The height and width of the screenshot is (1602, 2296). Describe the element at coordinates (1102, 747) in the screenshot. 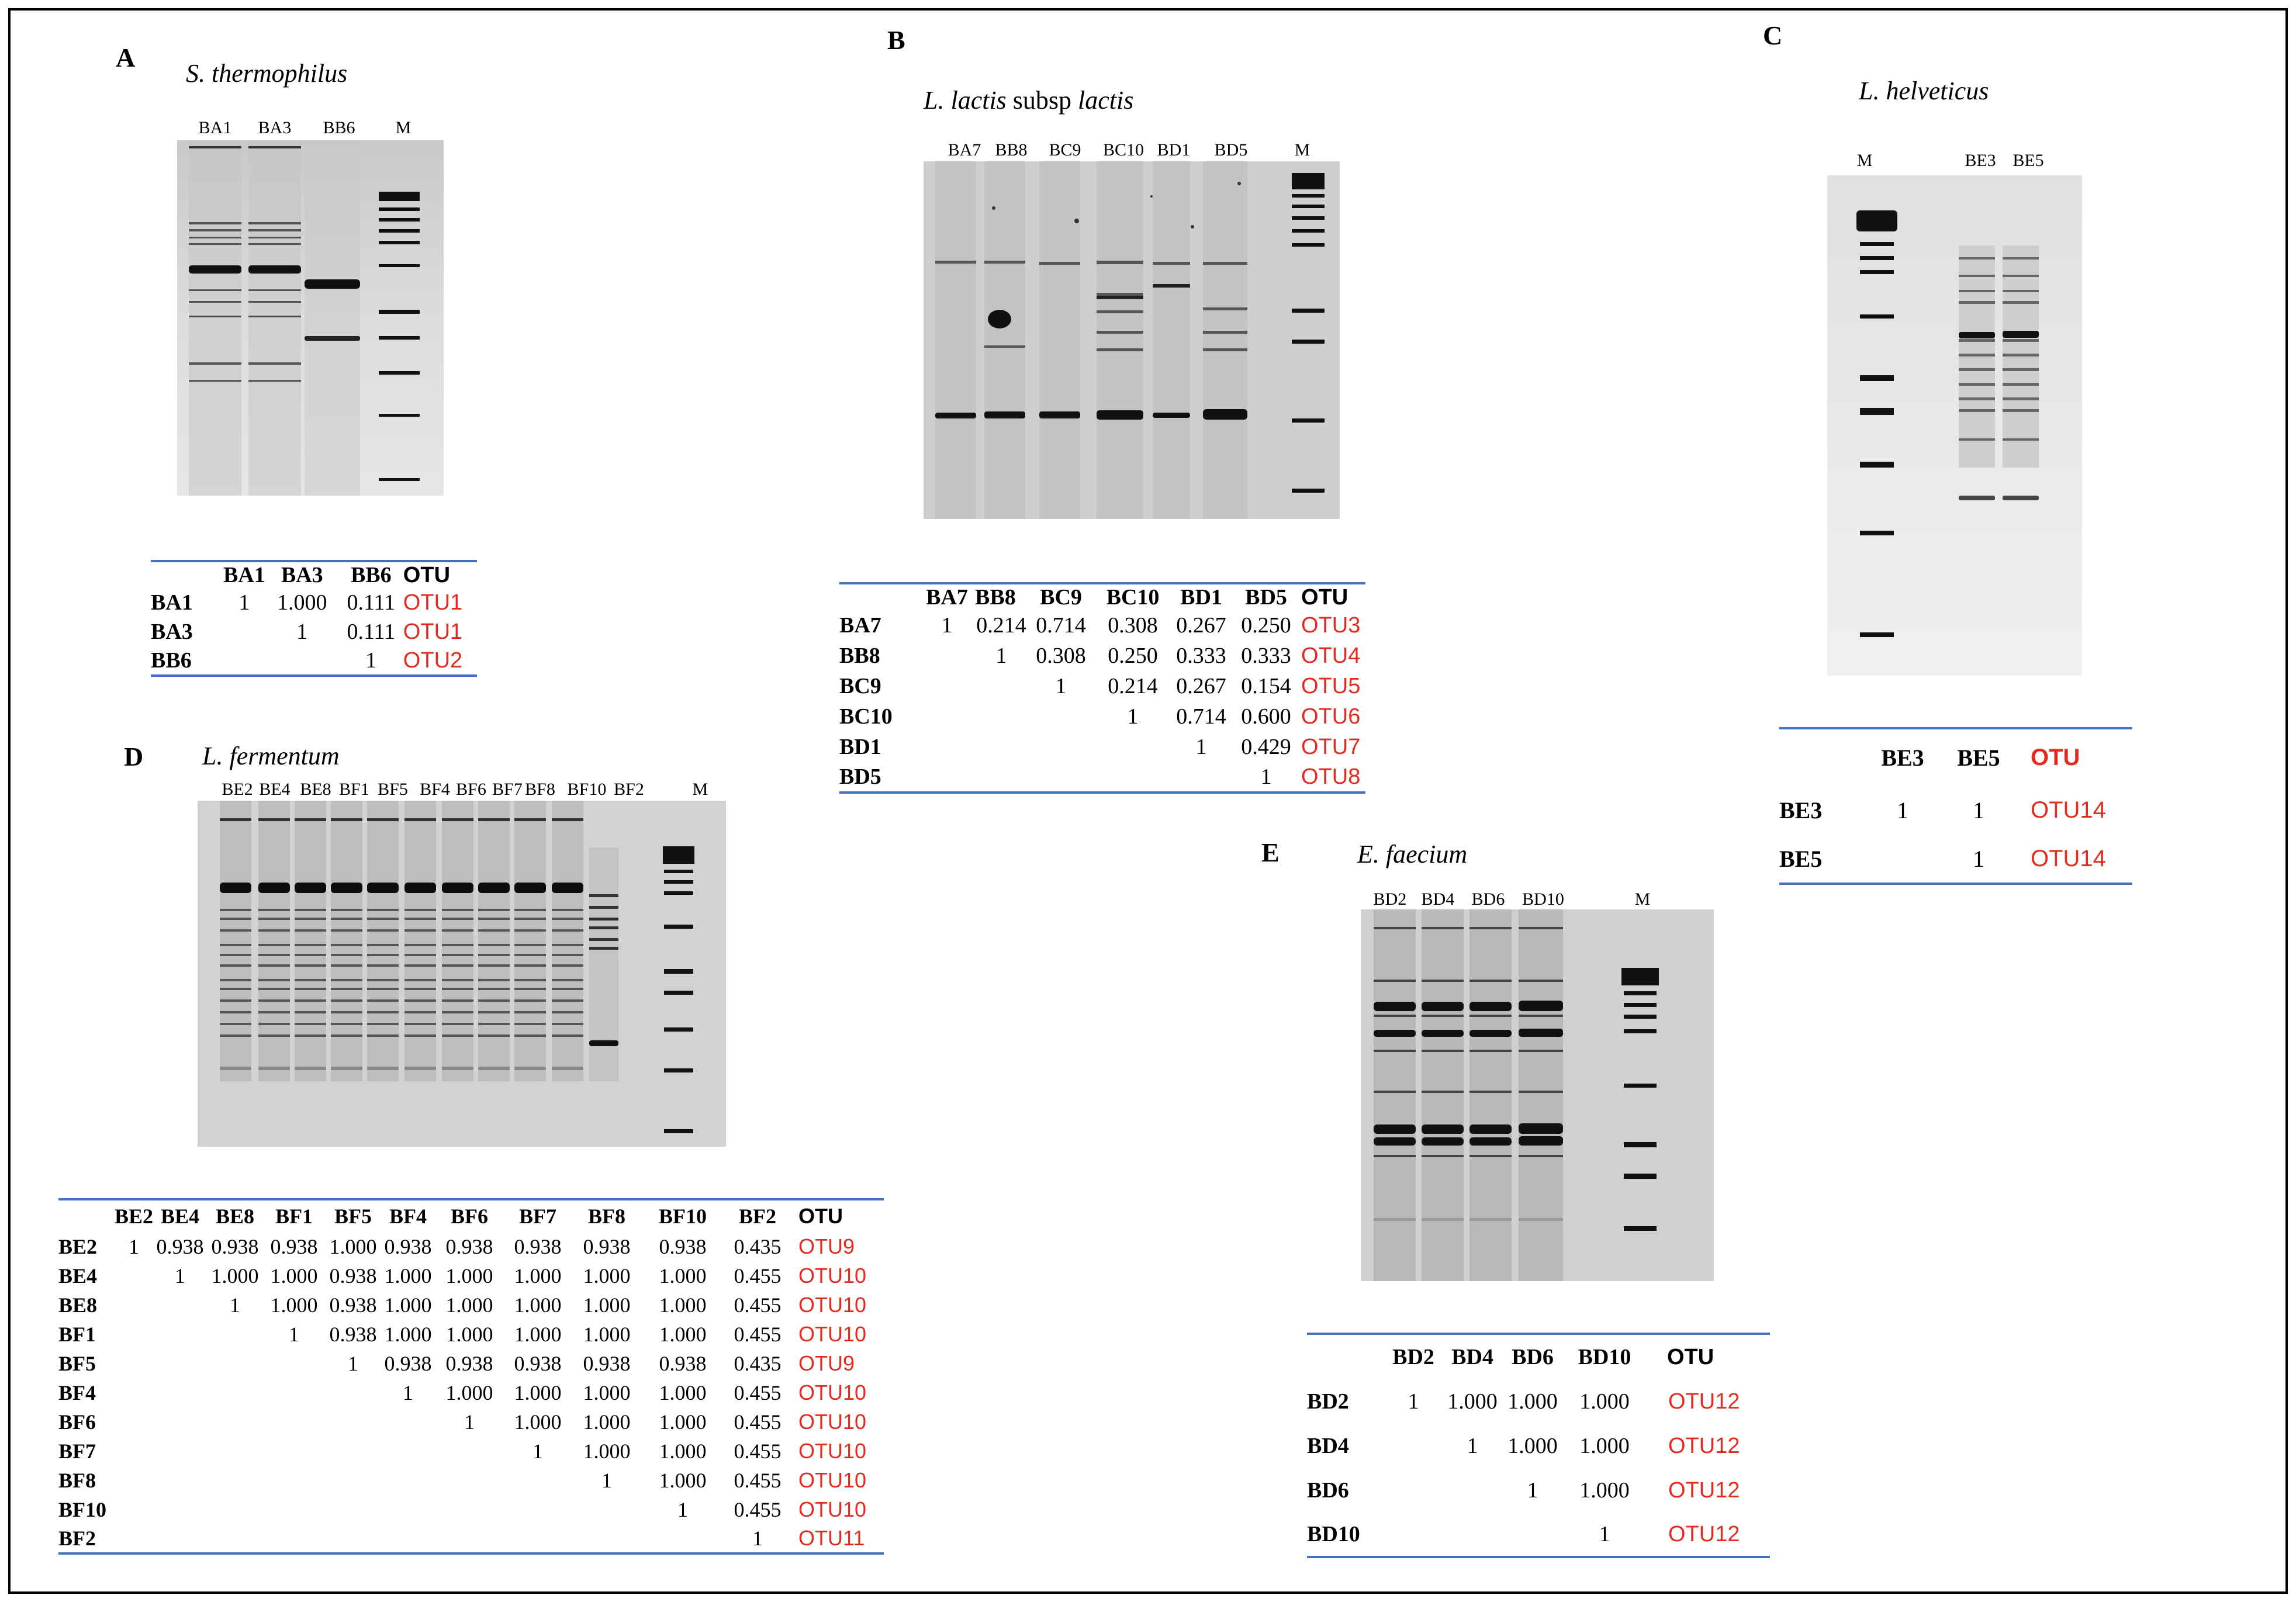

I see `table-row: BD1 1 0.429 OTU7` at that location.